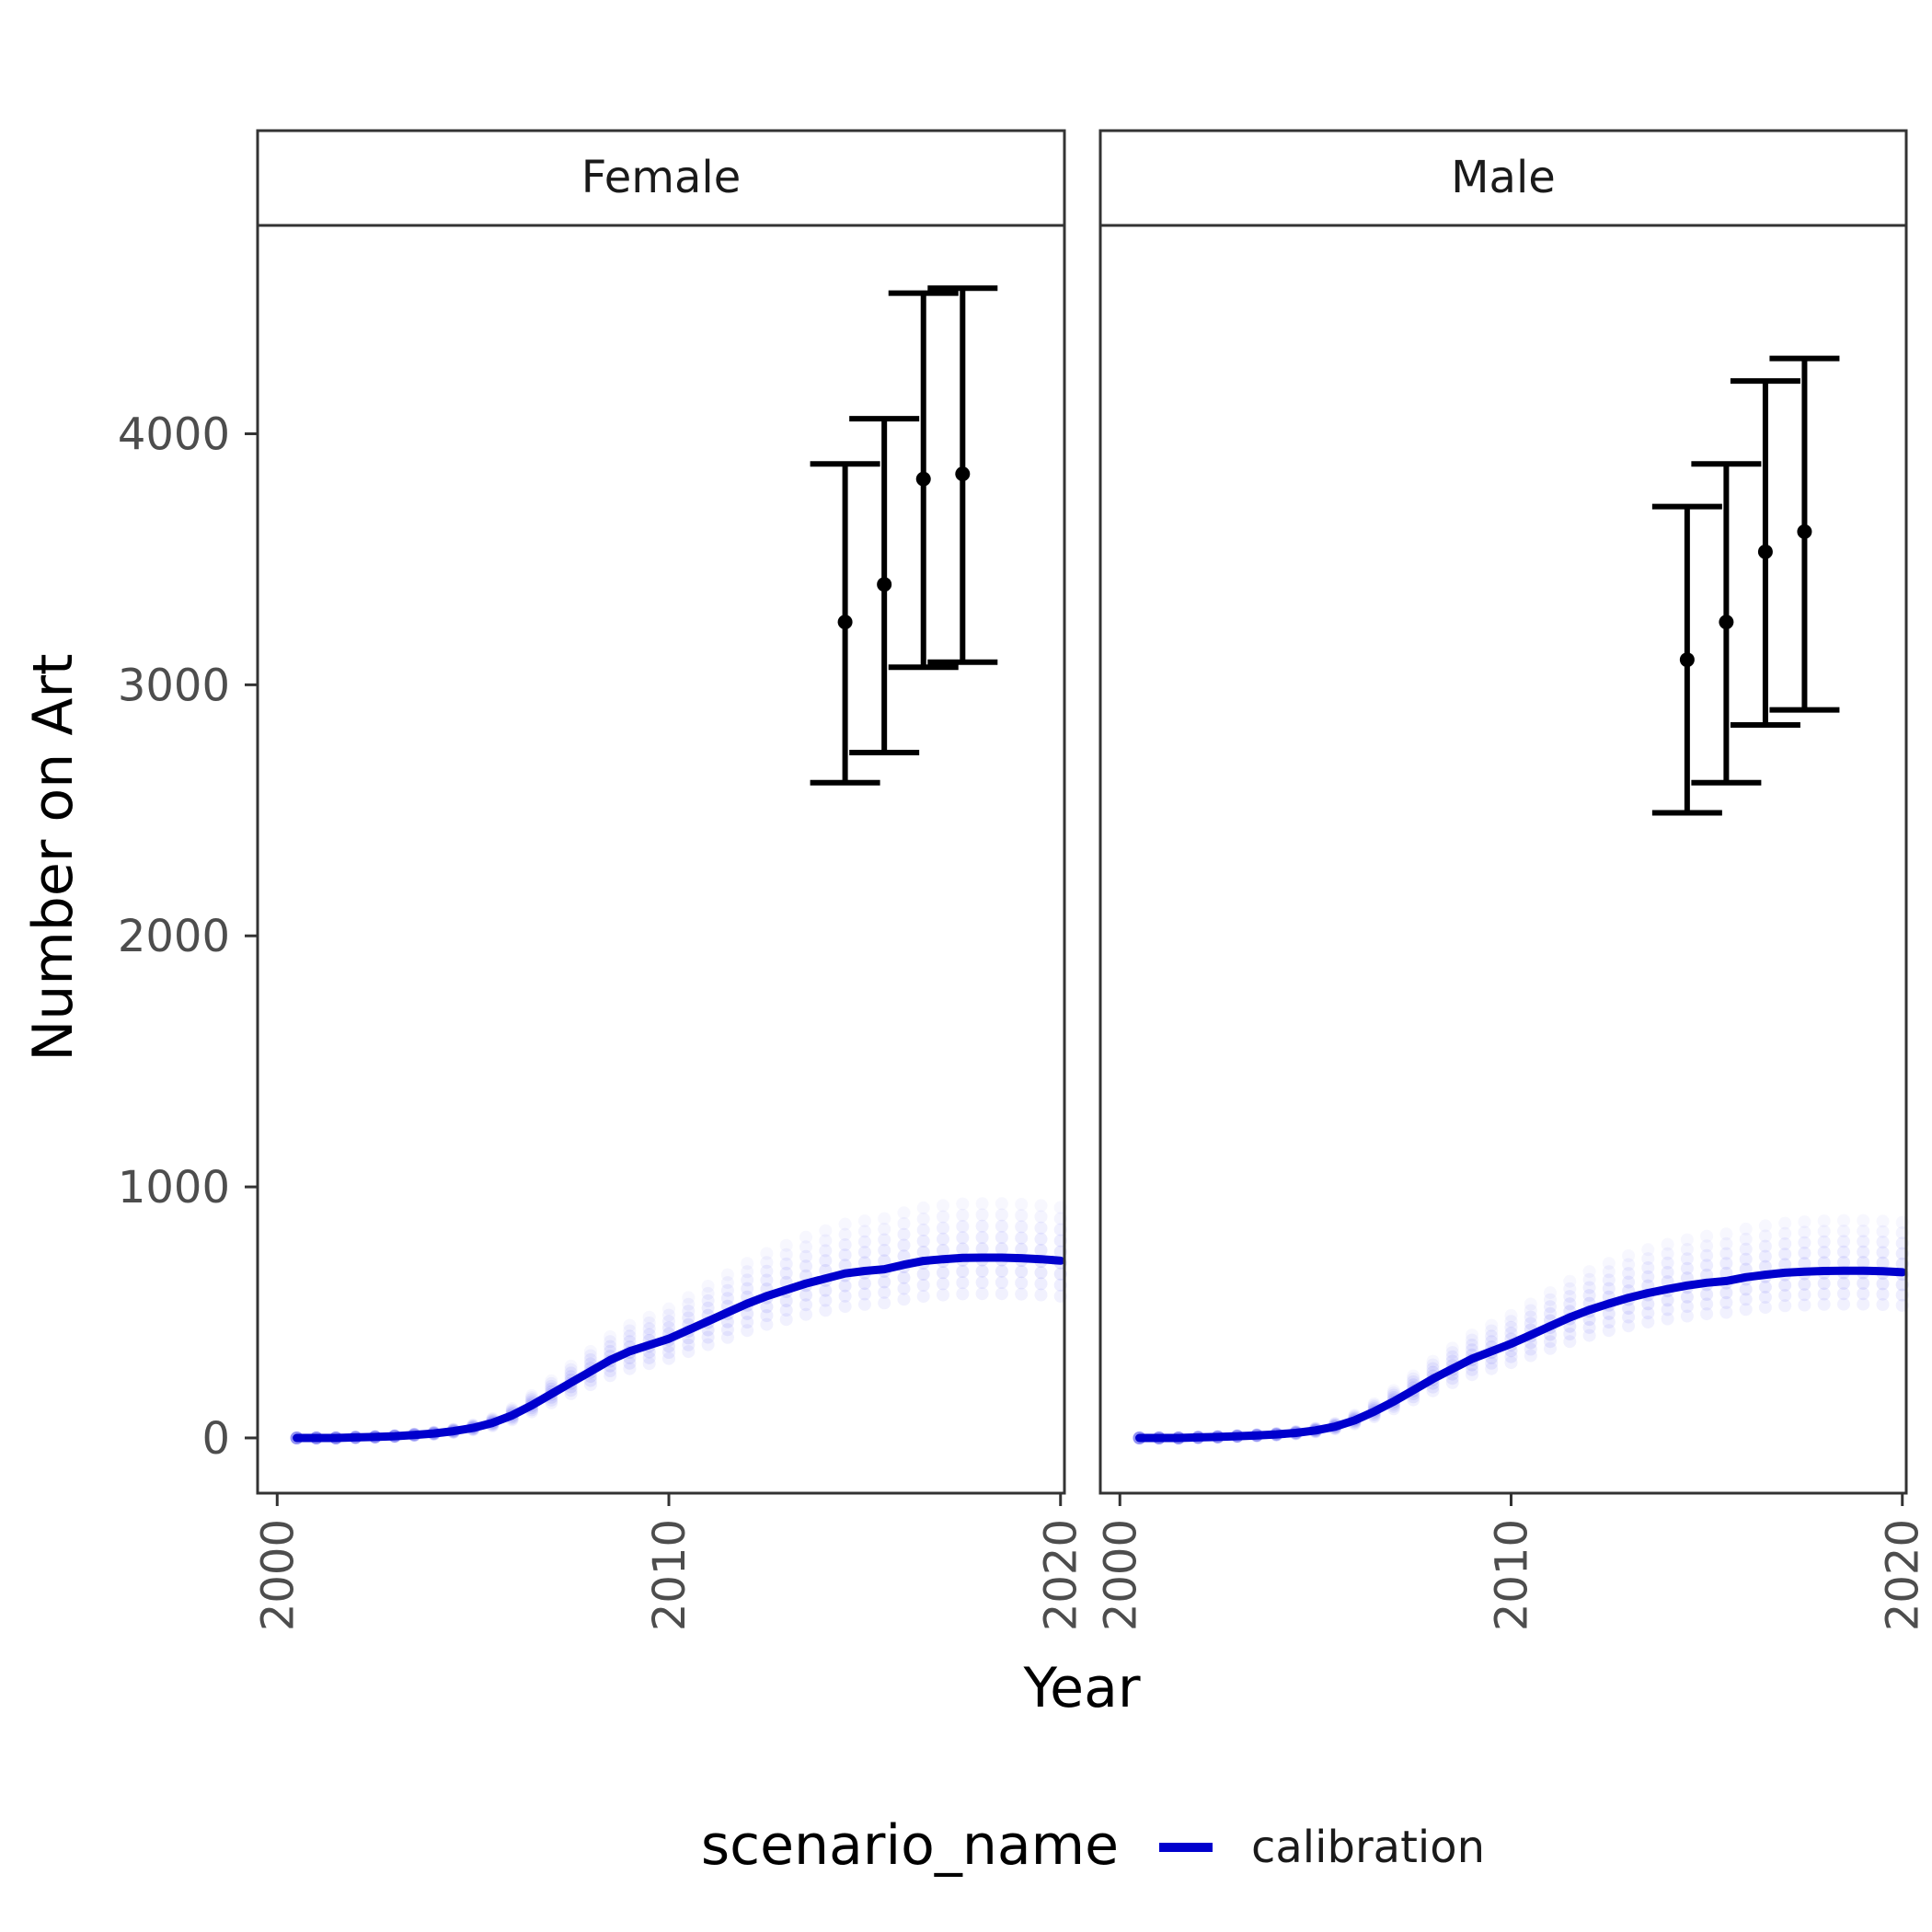 The height and width of the screenshot is (1932, 1932). What do you see at coordinates (910, 1845) in the screenshot?
I see `legend-title: scenario_name` at bounding box center [910, 1845].